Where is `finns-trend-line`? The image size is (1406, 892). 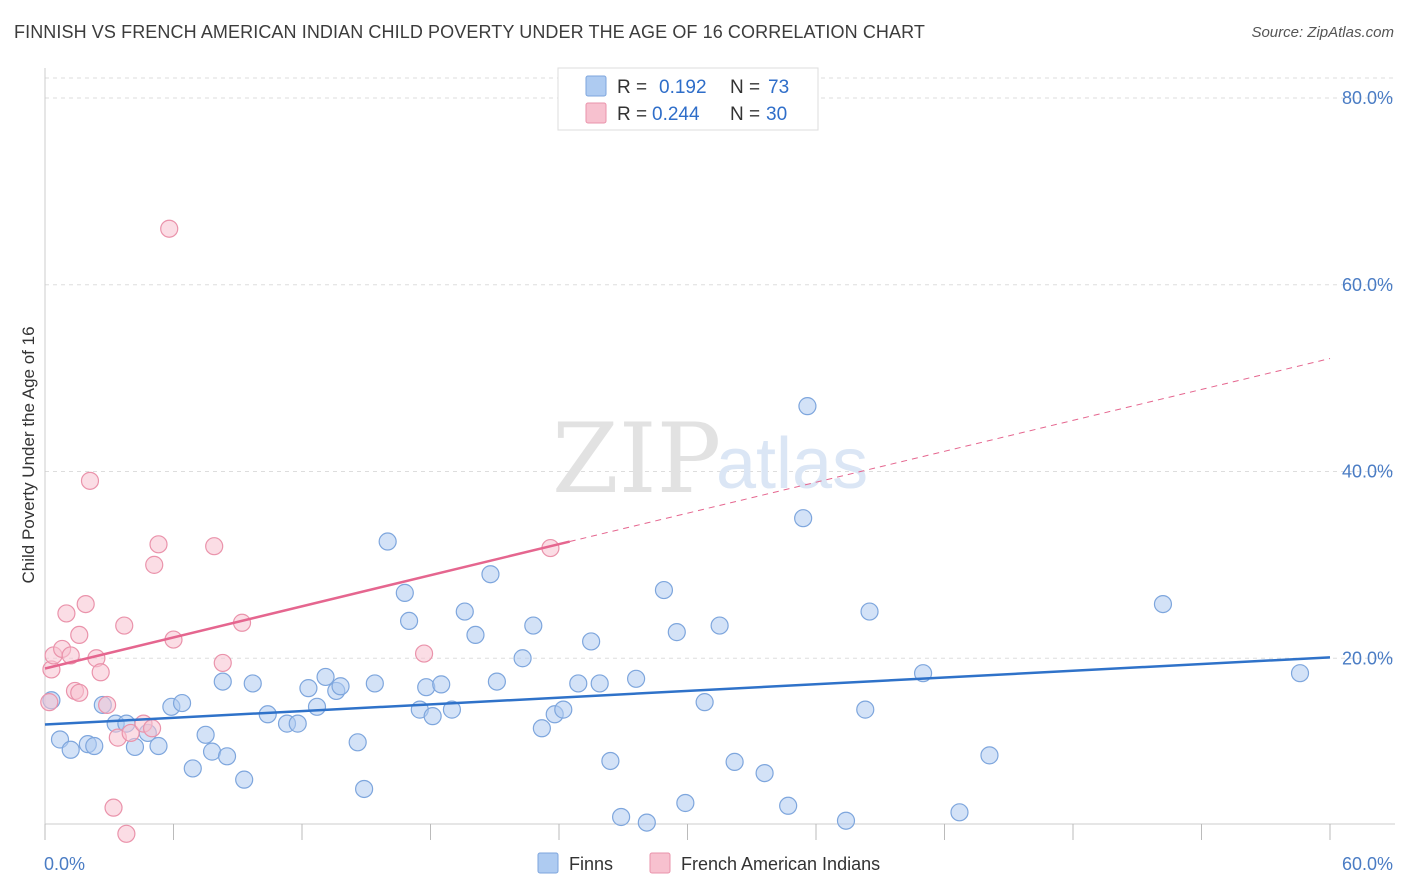
finns-trend-line is located at coordinates (687, 691).